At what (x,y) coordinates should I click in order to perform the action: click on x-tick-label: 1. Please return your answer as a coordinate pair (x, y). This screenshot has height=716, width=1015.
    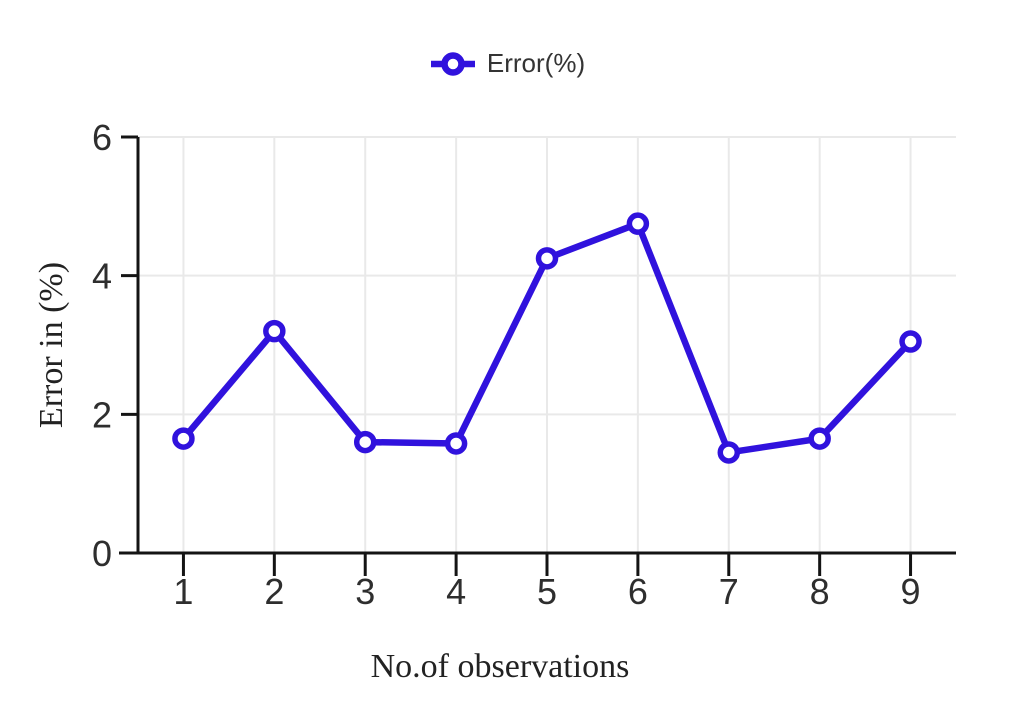
    Looking at the image, I should click on (183, 591).